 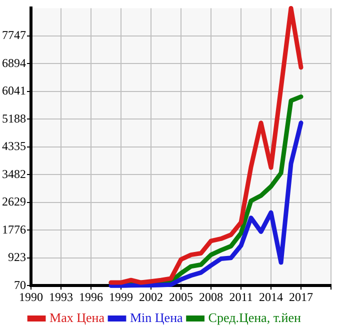 What do you see at coordinates (14, 173) in the screenshot?
I see `y-tick-label: 3482` at bounding box center [14, 173].